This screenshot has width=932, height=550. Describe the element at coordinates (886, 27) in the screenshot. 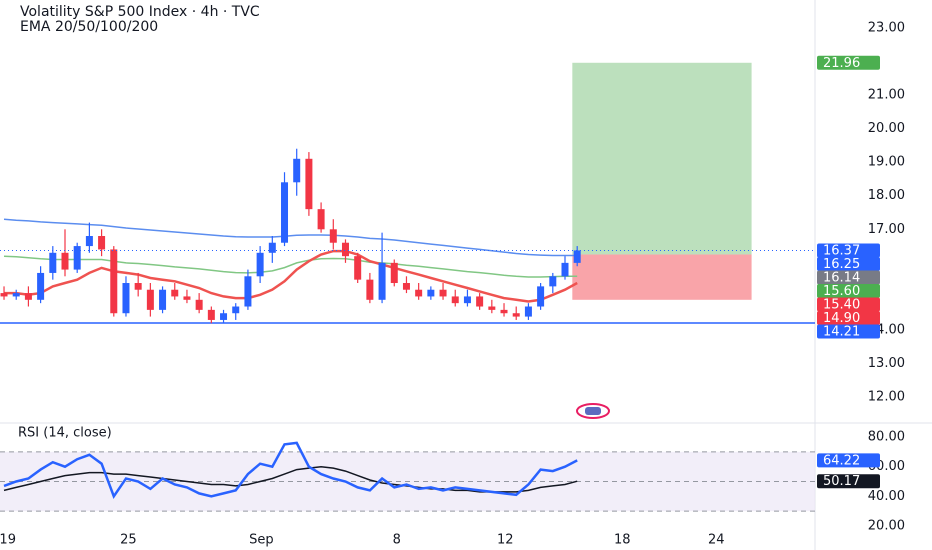

I see `y-tick-label: 23.00` at that location.